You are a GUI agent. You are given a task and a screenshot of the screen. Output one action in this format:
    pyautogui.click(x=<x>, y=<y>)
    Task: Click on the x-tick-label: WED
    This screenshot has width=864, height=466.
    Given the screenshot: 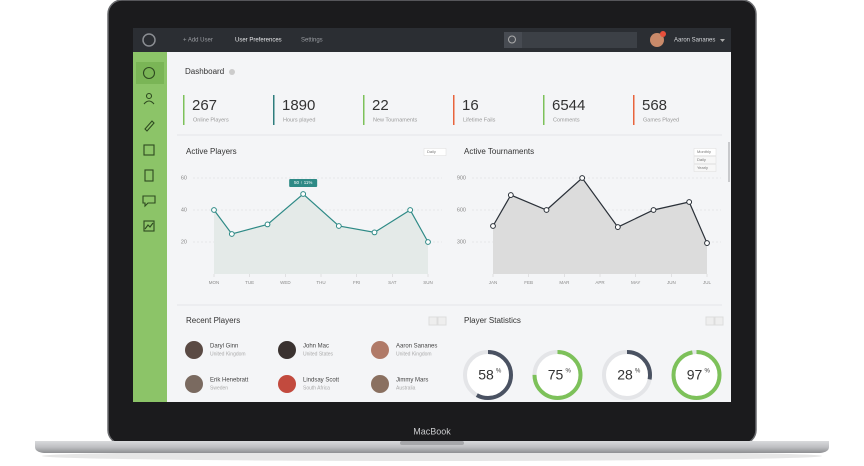 What is the action you would take?
    pyautogui.click(x=285, y=282)
    